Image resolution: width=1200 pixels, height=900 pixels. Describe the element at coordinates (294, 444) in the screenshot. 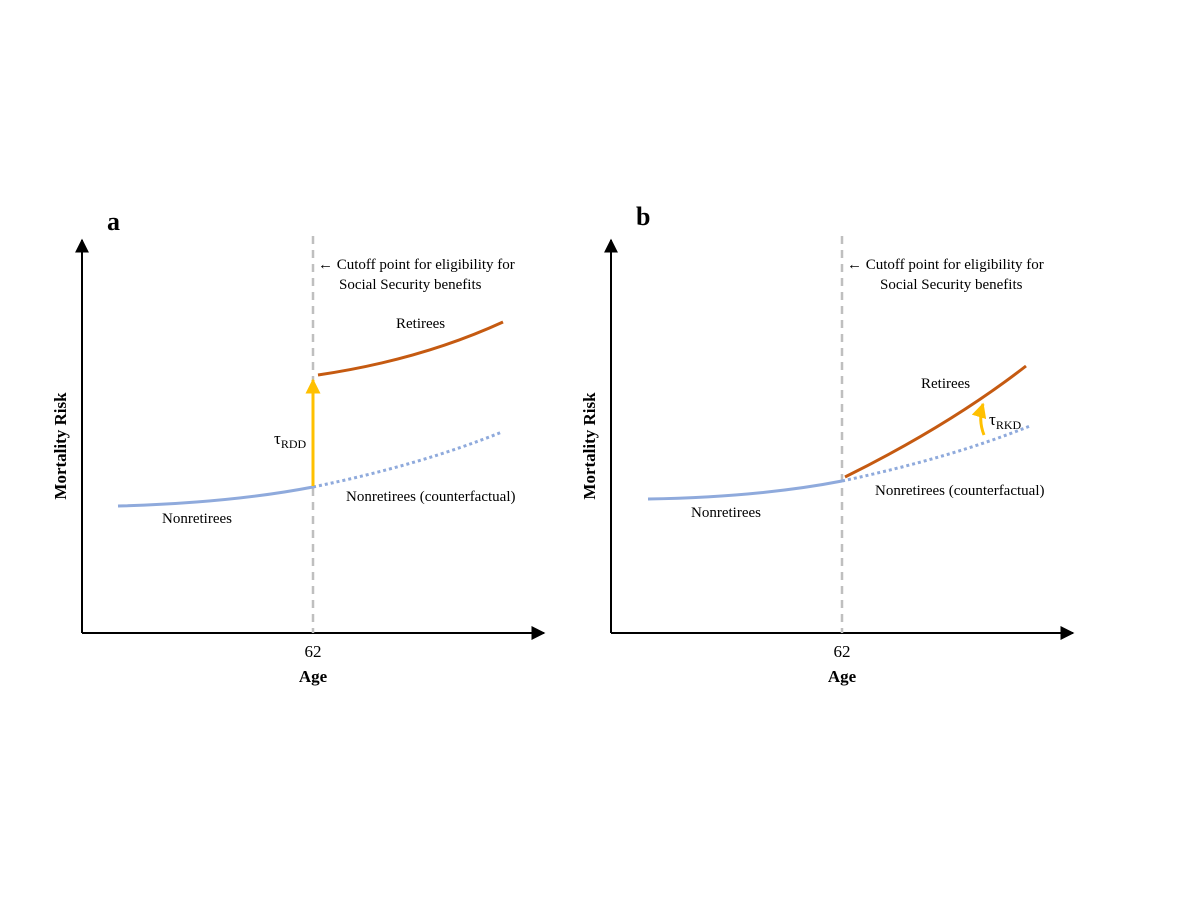

I see `effect-subscript: RDD` at that location.